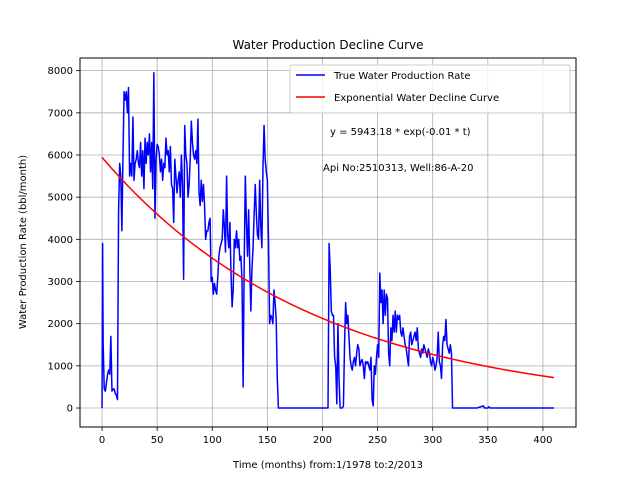 The height and width of the screenshot is (480, 640). I want to click on well-annotation: Api No:2510313, Well:86-A-20, so click(398, 168).